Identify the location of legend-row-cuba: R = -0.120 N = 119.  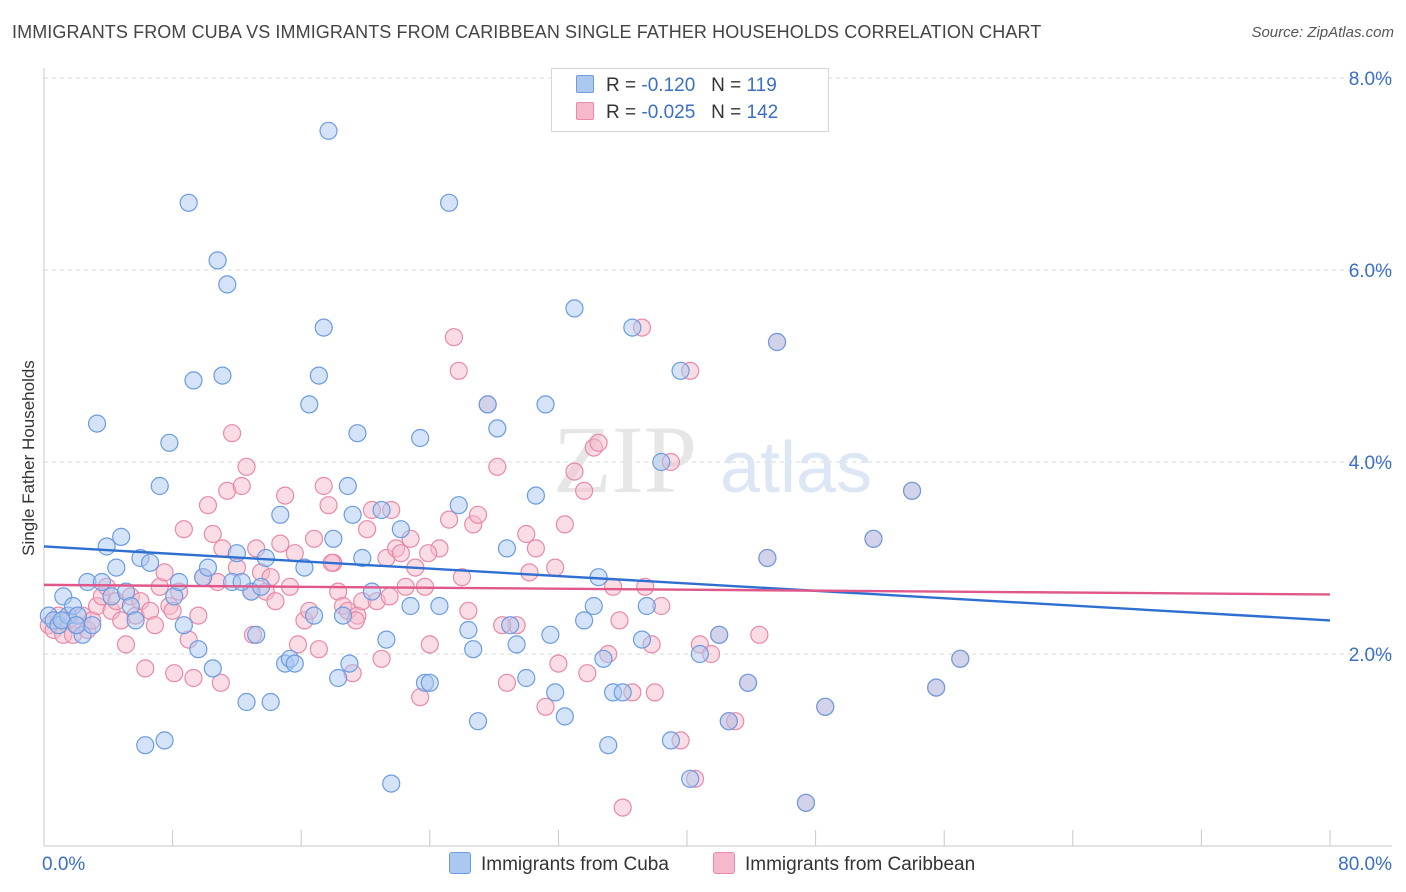
(676, 87).